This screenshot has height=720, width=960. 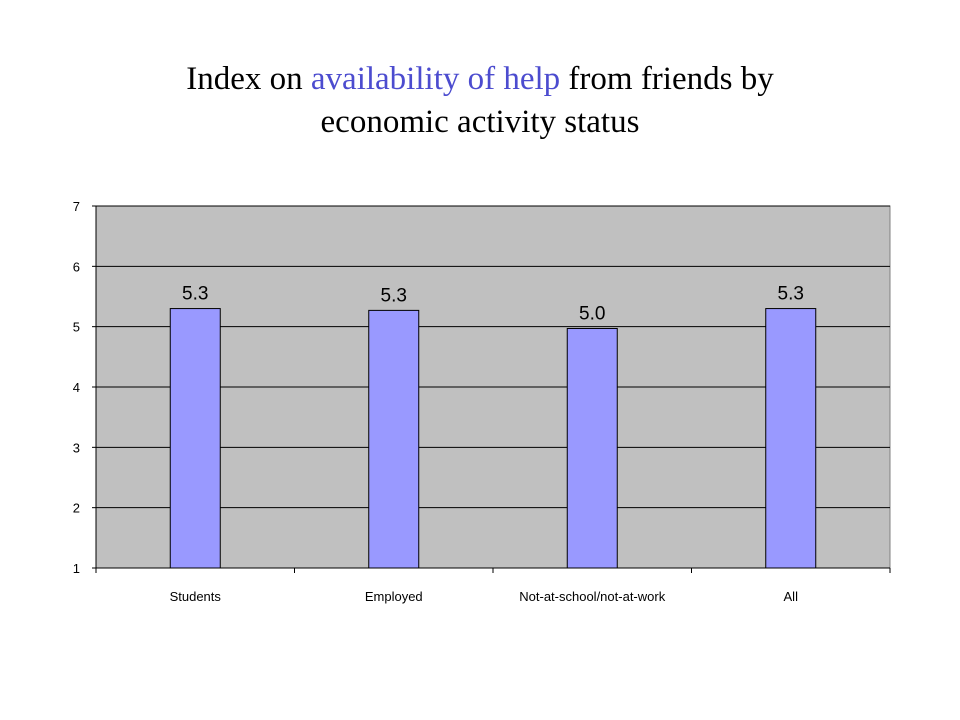 I want to click on x-tick-label: All, so click(x=791, y=596).